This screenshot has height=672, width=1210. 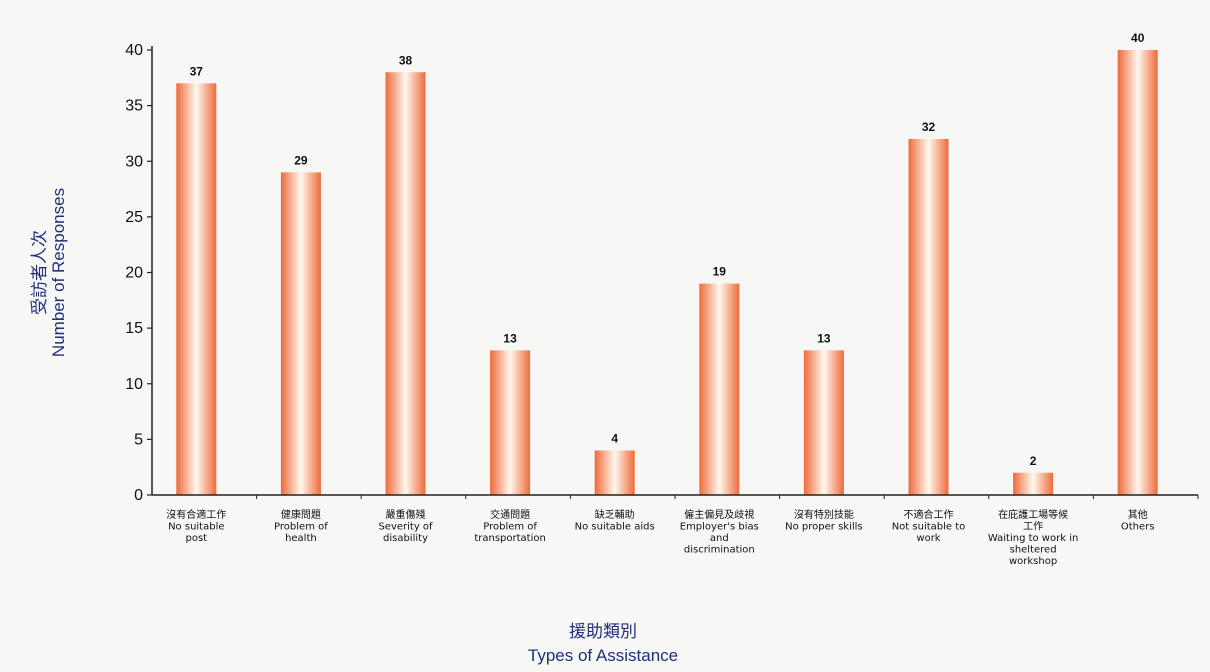 What do you see at coordinates (1138, 527) in the screenshot?
I see `category-label-line: Others` at bounding box center [1138, 527].